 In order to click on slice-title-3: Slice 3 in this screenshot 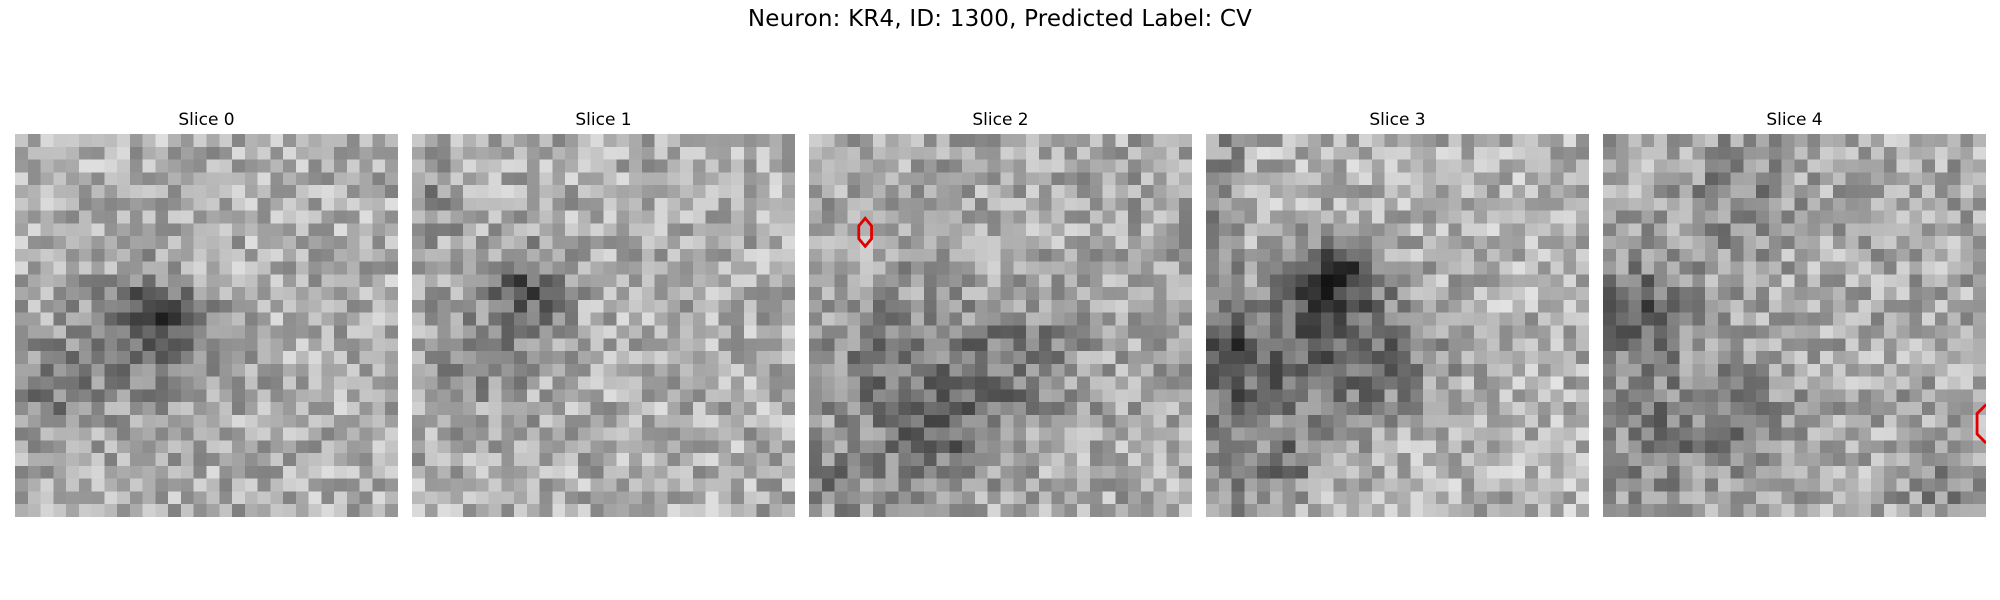, I will do `click(1397, 120)`.